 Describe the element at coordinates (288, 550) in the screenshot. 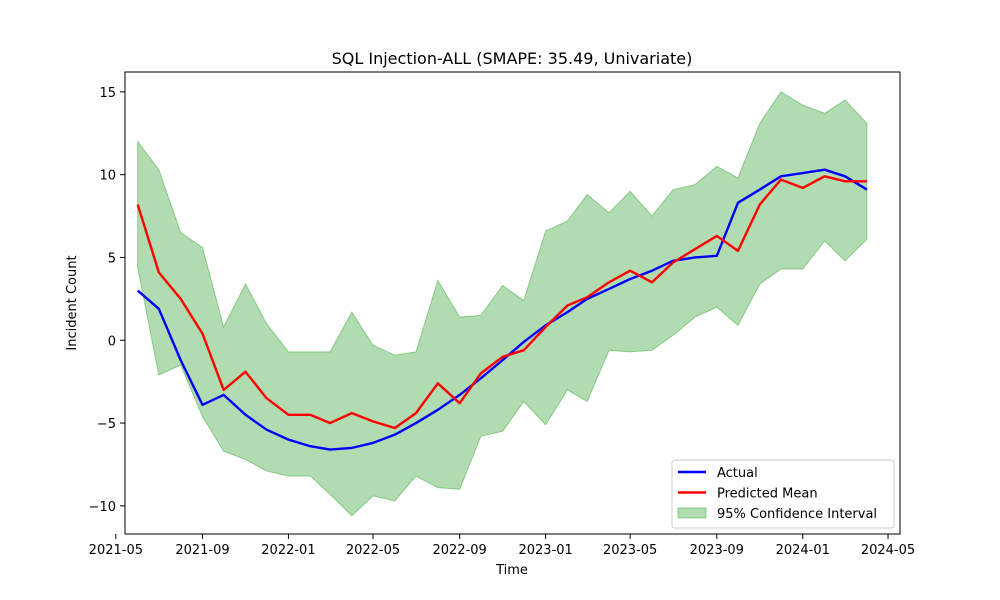

I see `x-tick-label: 2022-01` at that location.